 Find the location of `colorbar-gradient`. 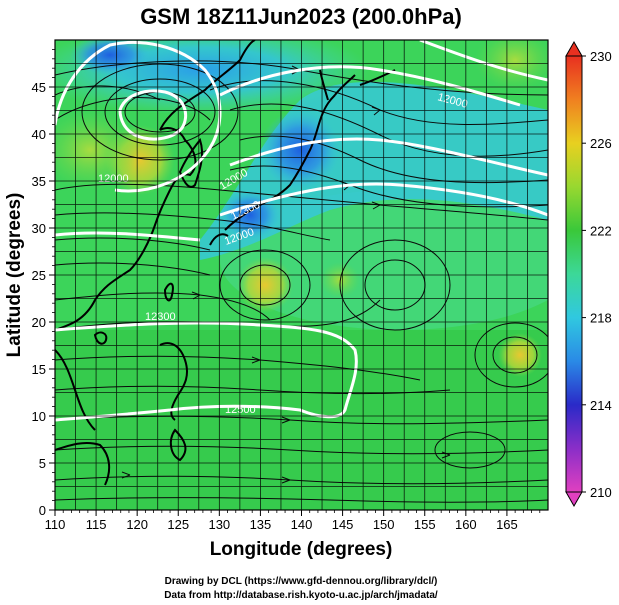

colorbar-gradient is located at coordinates (574, 274).